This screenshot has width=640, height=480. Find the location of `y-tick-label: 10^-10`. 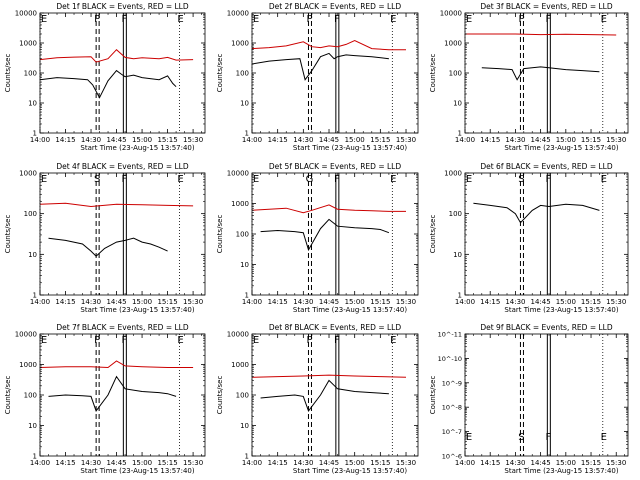

y-tick-label: 10^-10 is located at coordinates (450, 359).